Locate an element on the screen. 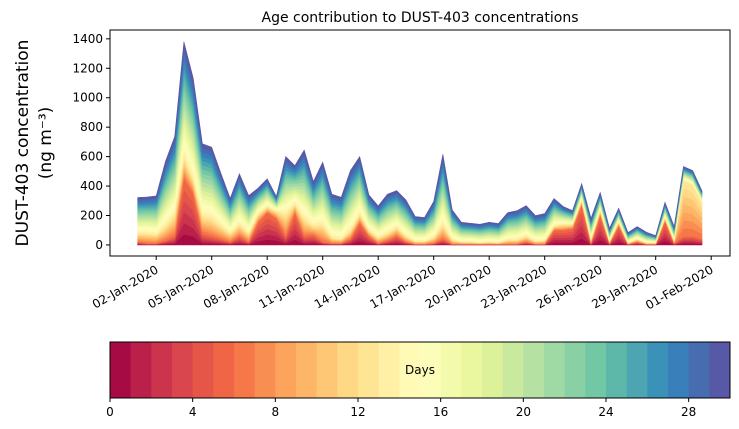 The height and width of the screenshot is (429, 739). y-tick-label: 1400 is located at coordinates (87, 39).